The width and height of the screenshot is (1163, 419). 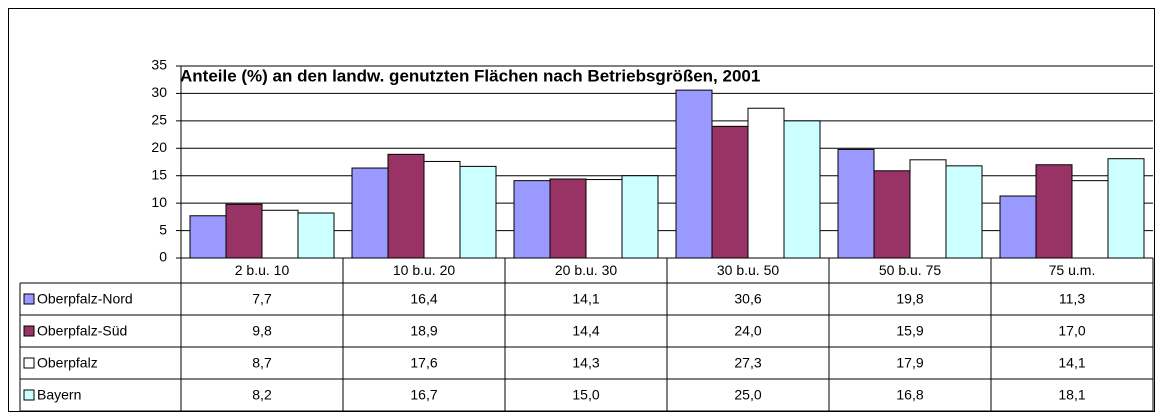 I want to click on y-tick-label: 5, so click(x=163, y=229).